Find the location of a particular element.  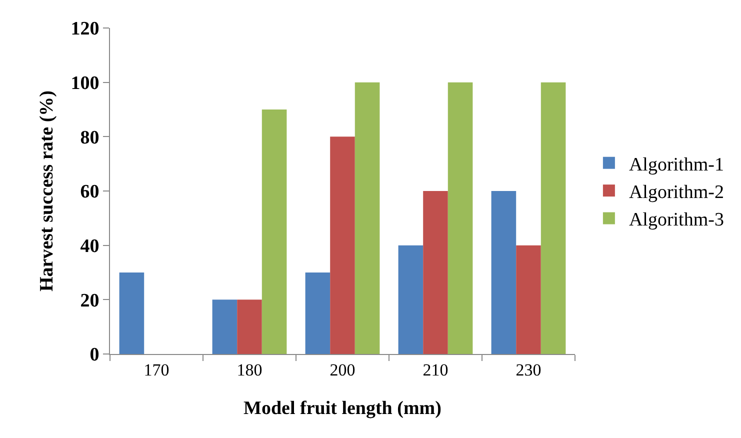

y-tick-label: 80 is located at coordinates (90, 137).